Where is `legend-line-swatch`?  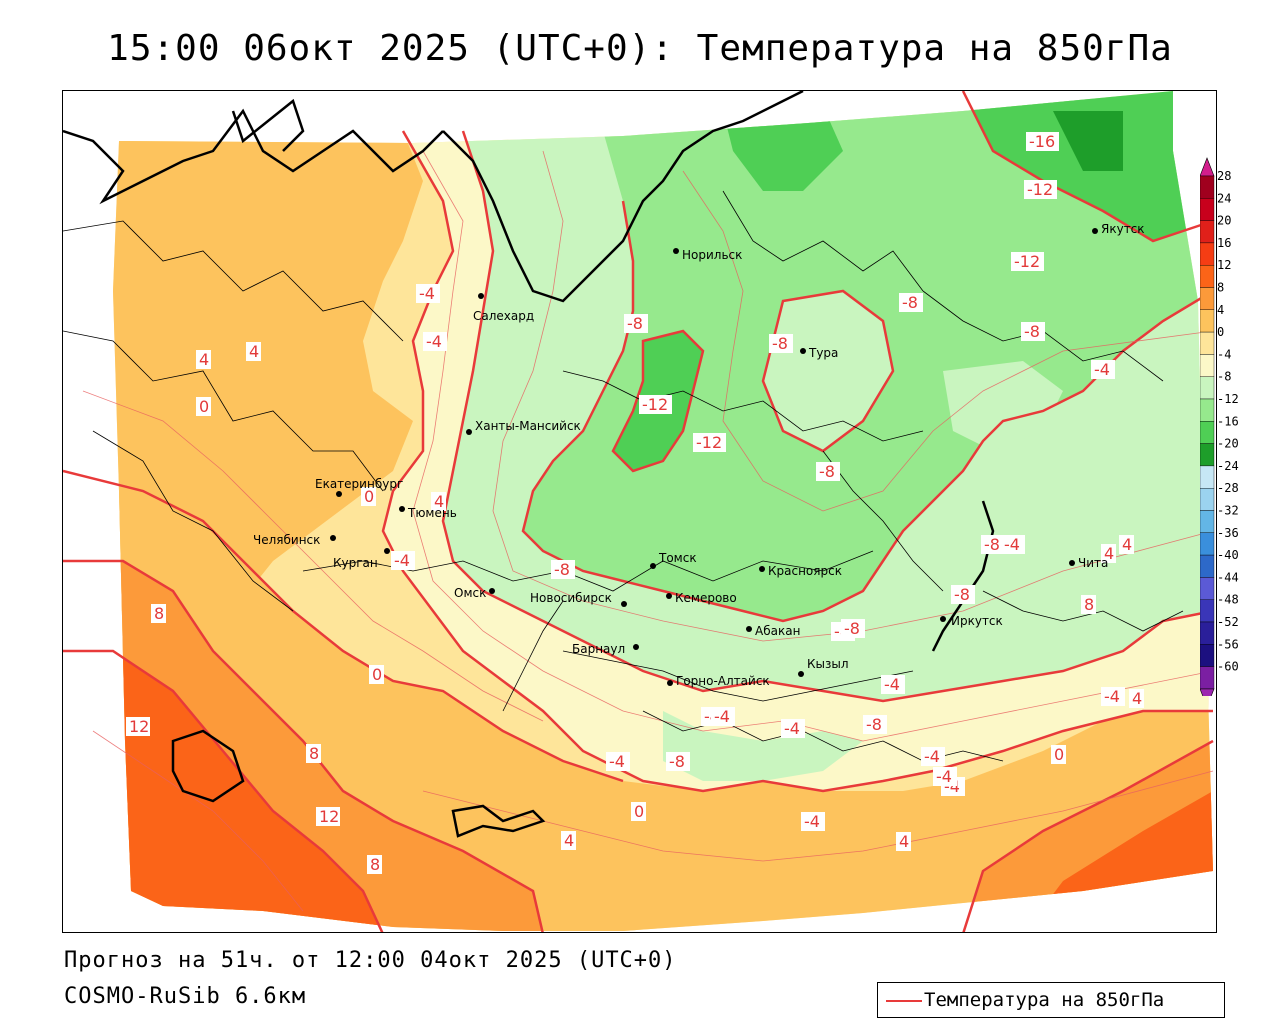
legend-line-swatch is located at coordinates (904, 1001).